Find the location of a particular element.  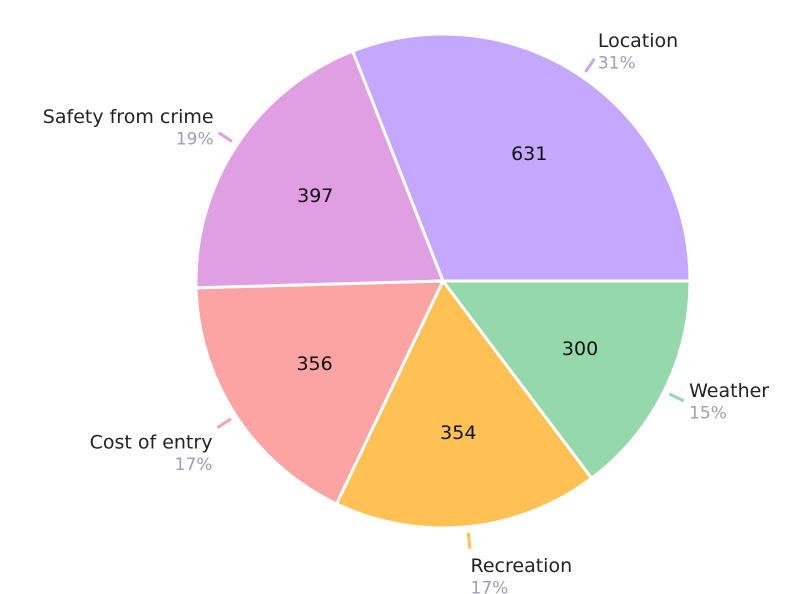

percent-label: 15% is located at coordinates (708, 414).